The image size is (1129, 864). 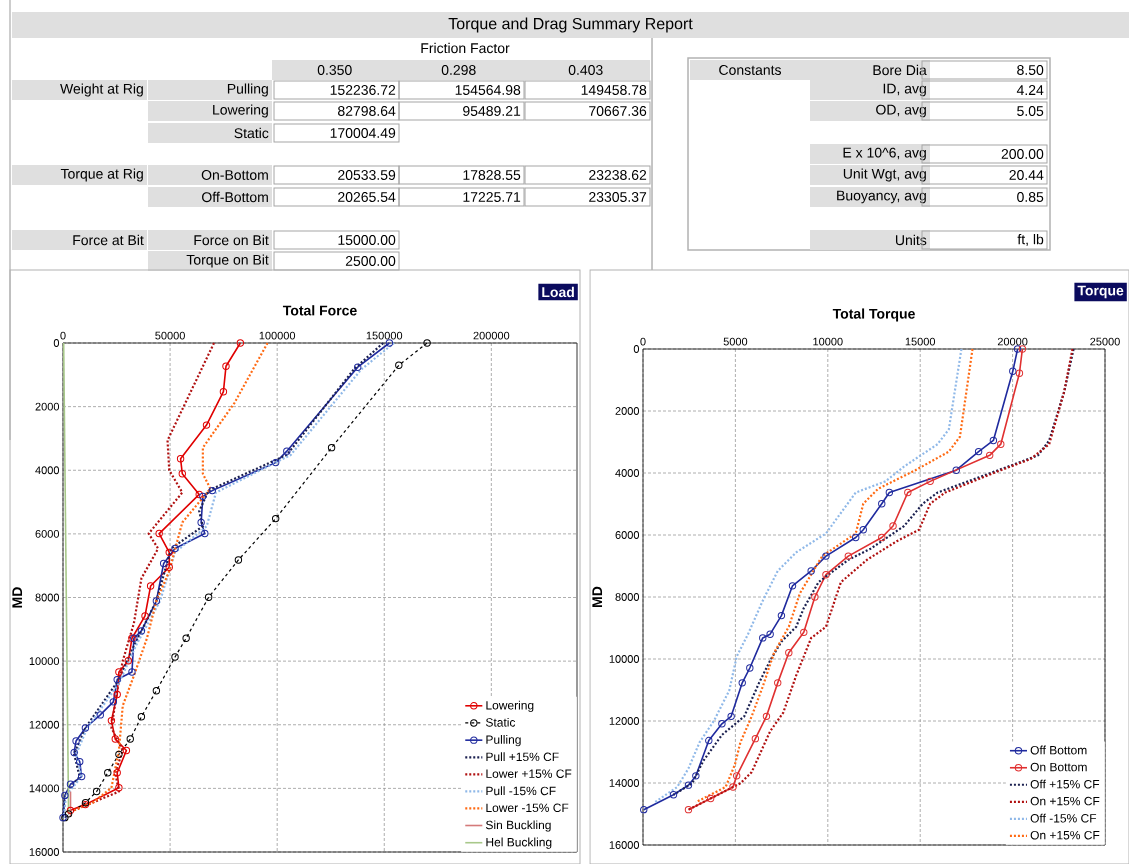 What do you see at coordinates (492, 111) in the screenshot?
I see `text: 95489.21` at bounding box center [492, 111].